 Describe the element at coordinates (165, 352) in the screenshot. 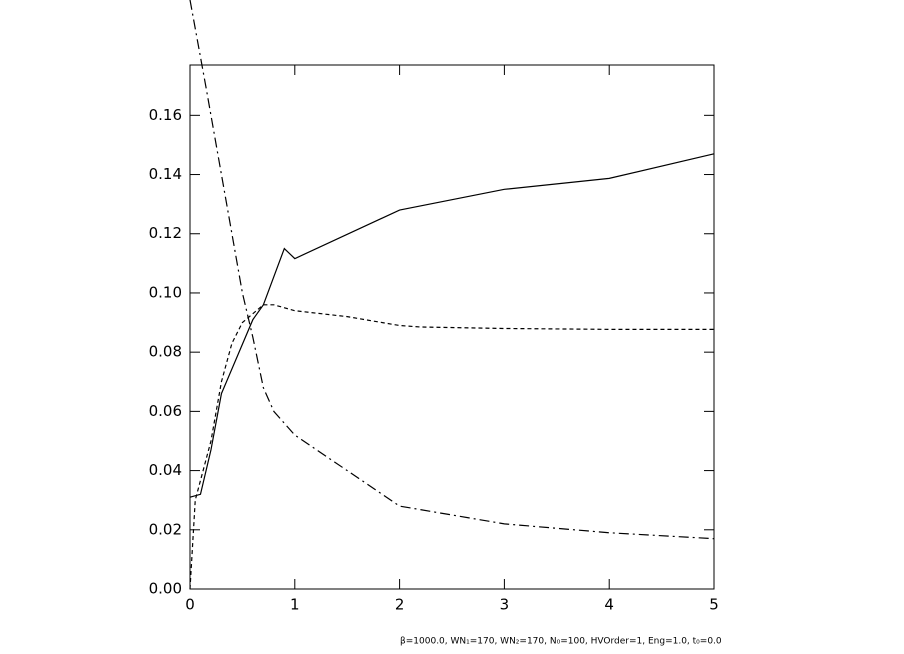

I see `y-tick-label: 0.08` at that location.